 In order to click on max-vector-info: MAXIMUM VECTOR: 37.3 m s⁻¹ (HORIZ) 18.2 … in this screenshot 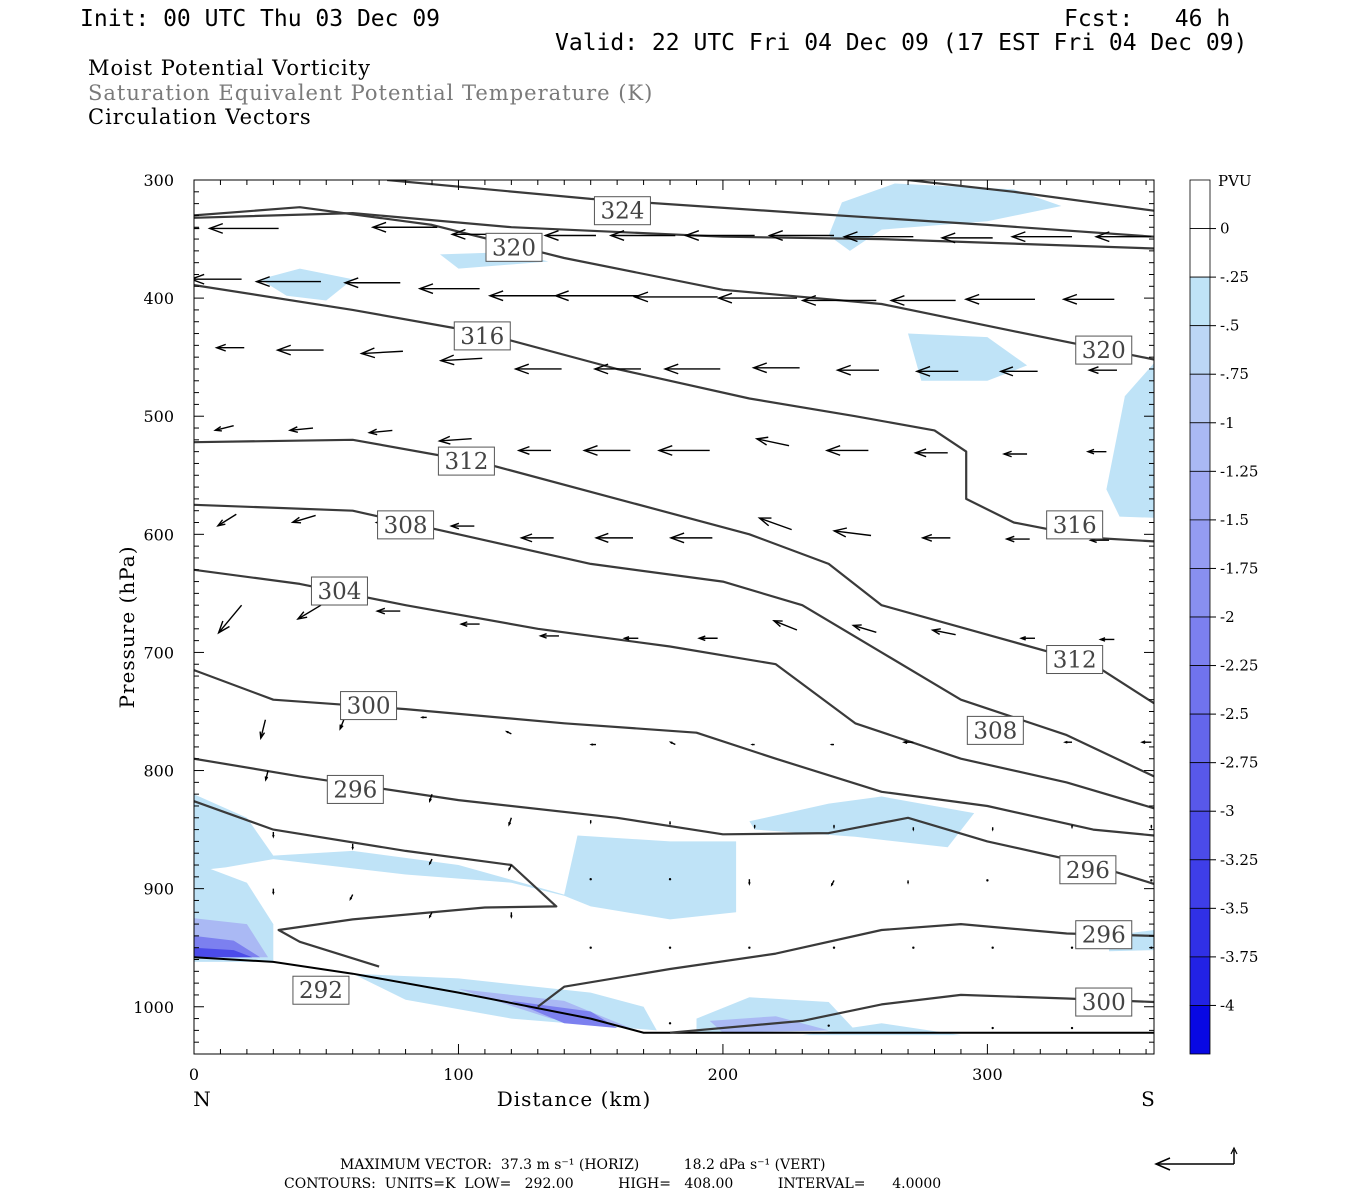, I will do `click(583, 1165)`.